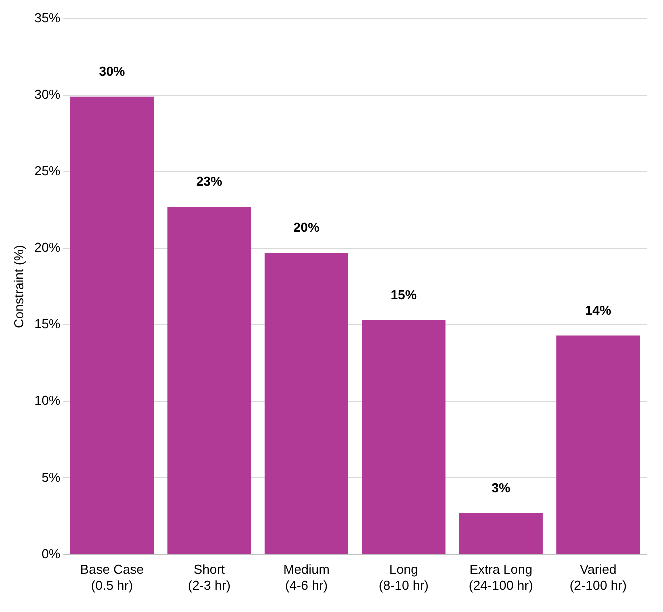 This screenshot has width=663, height=612. What do you see at coordinates (307, 577) in the screenshot?
I see `x-tick-label: Medium (4-6 hr)` at bounding box center [307, 577].